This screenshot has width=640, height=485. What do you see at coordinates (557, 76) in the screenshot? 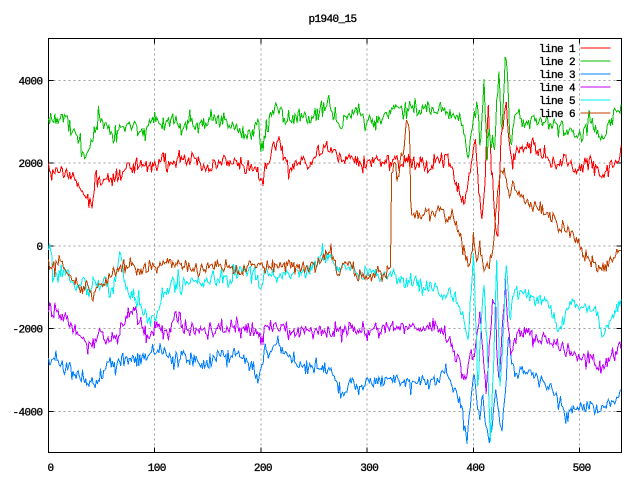
I see `svg-text: line 3` at bounding box center [557, 76].